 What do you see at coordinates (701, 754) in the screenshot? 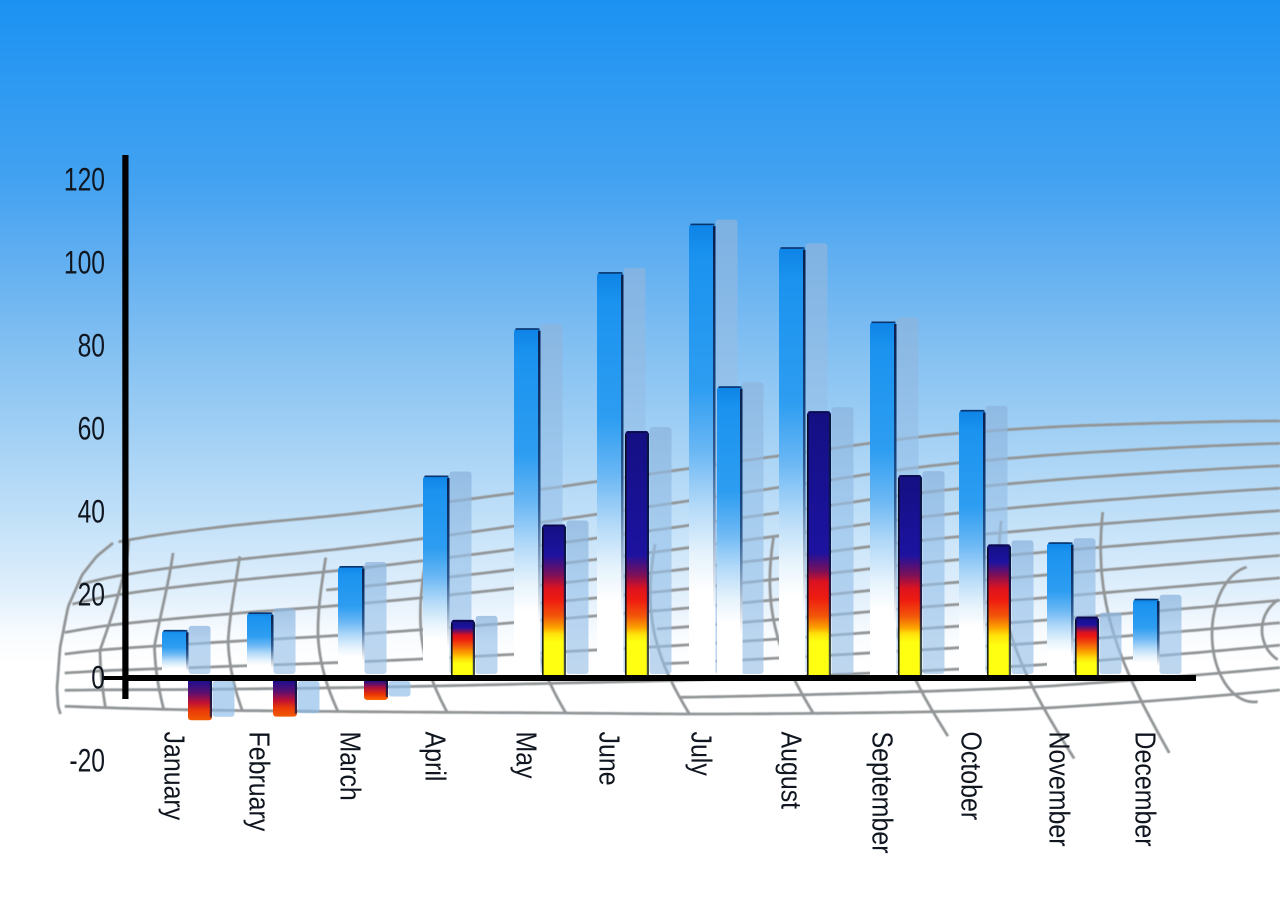
I see `svg-text: July` at bounding box center [701, 754].